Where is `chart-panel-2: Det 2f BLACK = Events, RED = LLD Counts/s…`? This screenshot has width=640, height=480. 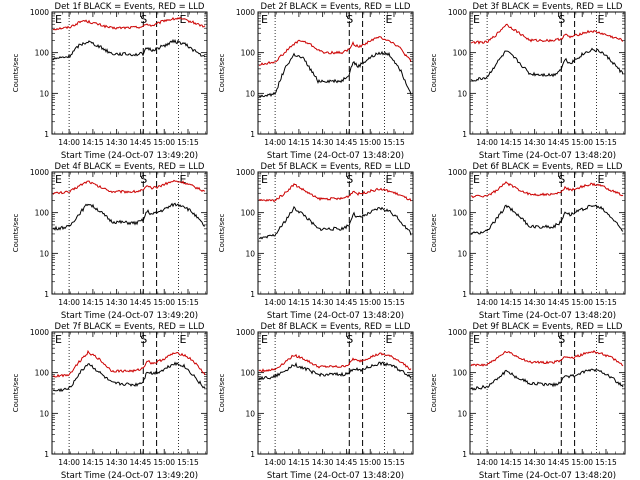
chart-panel-2: Det 2f BLACK = Events, RED = LLD Counts/s… is located at coordinates (316, 81).